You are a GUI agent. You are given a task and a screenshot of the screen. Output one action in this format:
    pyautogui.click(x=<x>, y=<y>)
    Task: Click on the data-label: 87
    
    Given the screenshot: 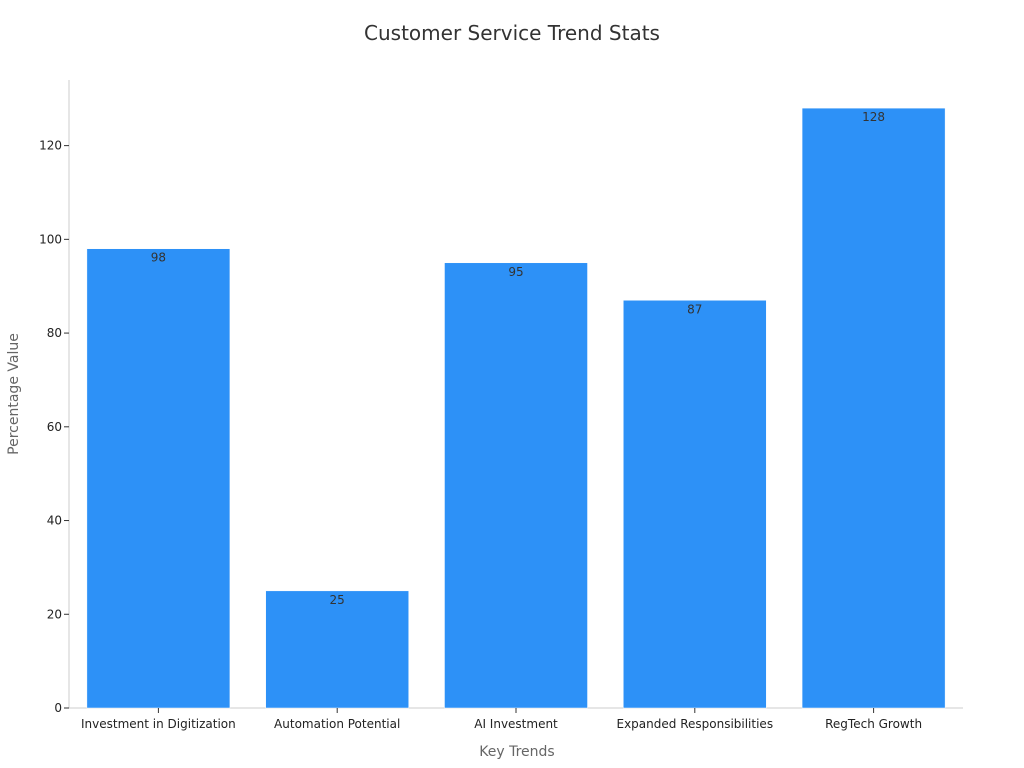 What is the action you would take?
    pyautogui.click(x=694, y=309)
    